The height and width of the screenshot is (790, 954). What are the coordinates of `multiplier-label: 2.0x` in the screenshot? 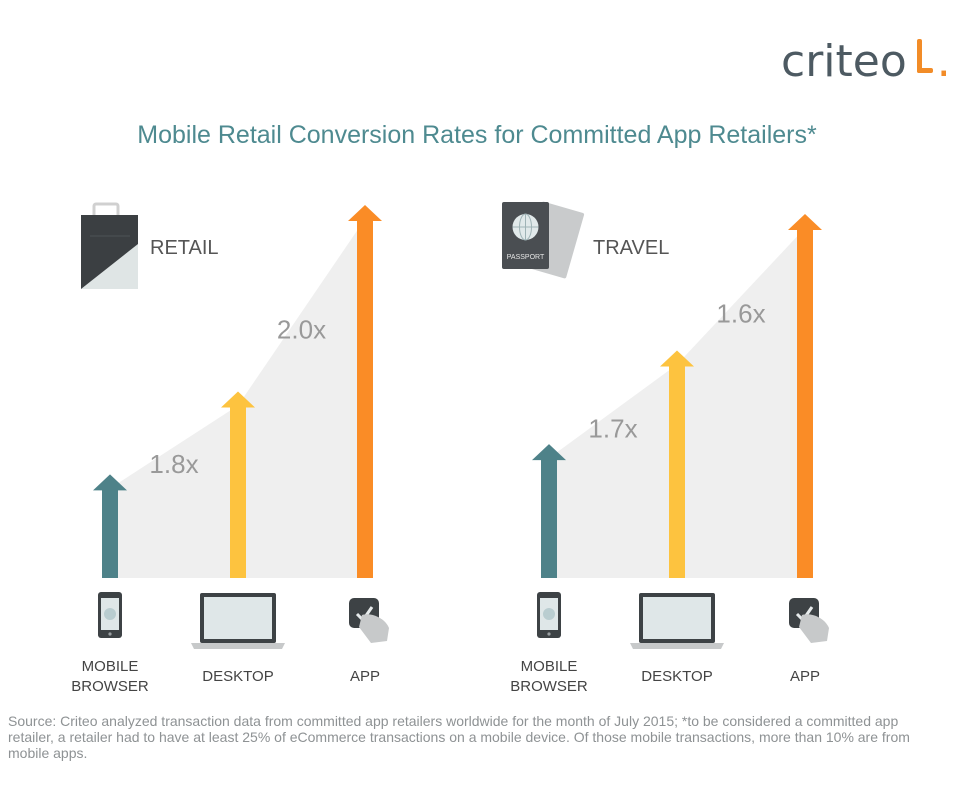 It's located at (301, 329).